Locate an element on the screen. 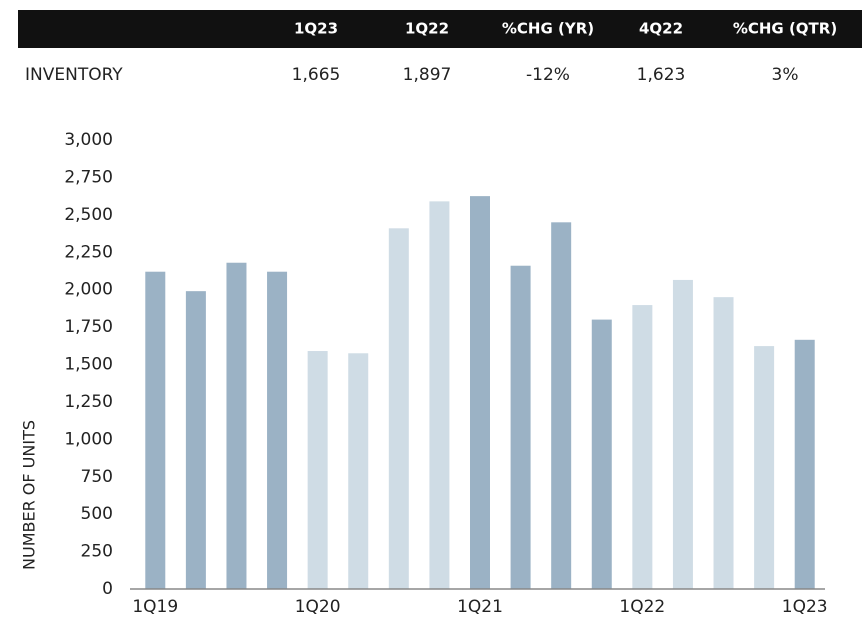 The width and height of the screenshot is (867, 620). y-tick-label: 2,500 is located at coordinates (88, 215).